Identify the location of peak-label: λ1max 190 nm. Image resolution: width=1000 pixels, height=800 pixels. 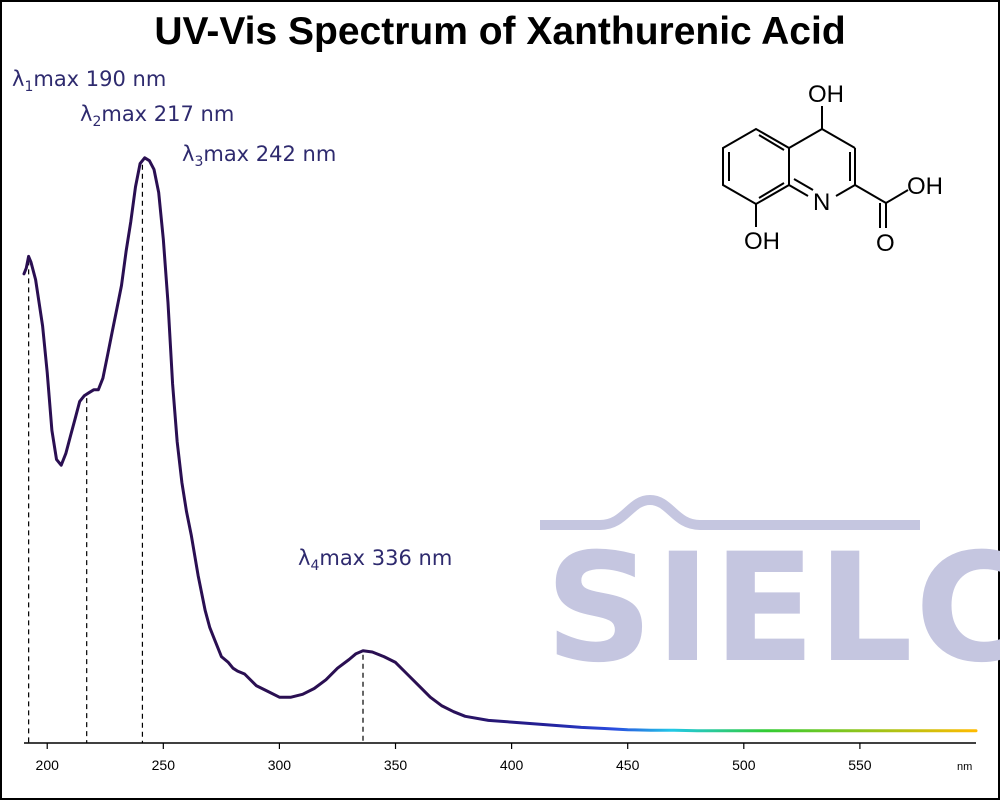
(89, 81).